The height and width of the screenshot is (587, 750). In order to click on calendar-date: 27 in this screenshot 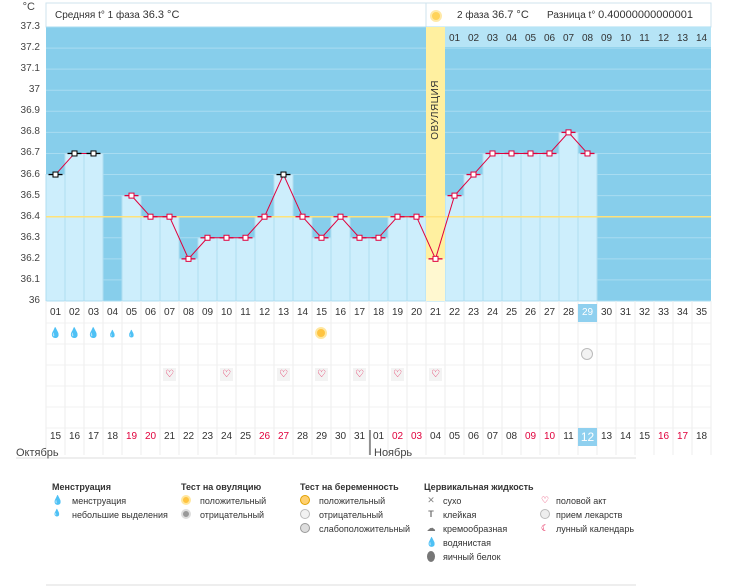, I will do `click(283, 436)`.